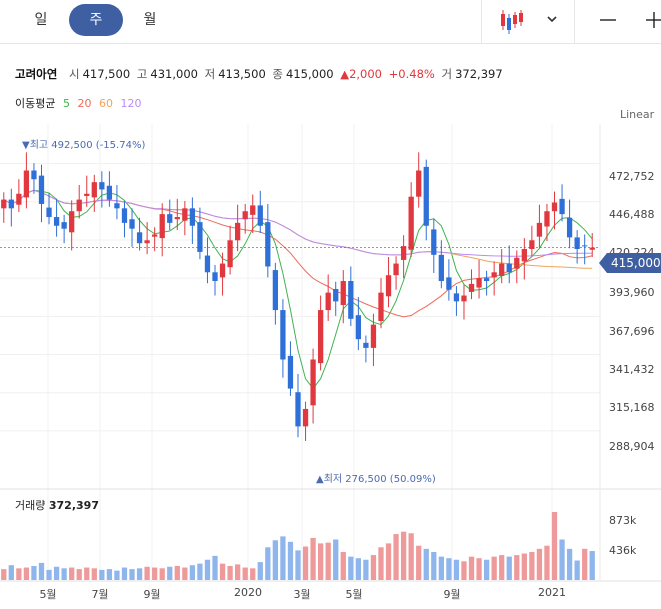 The image size is (661, 609). What do you see at coordinates (30, 505) in the screenshot?
I see `volume-title-label: 거래량` at bounding box center [30, 505].